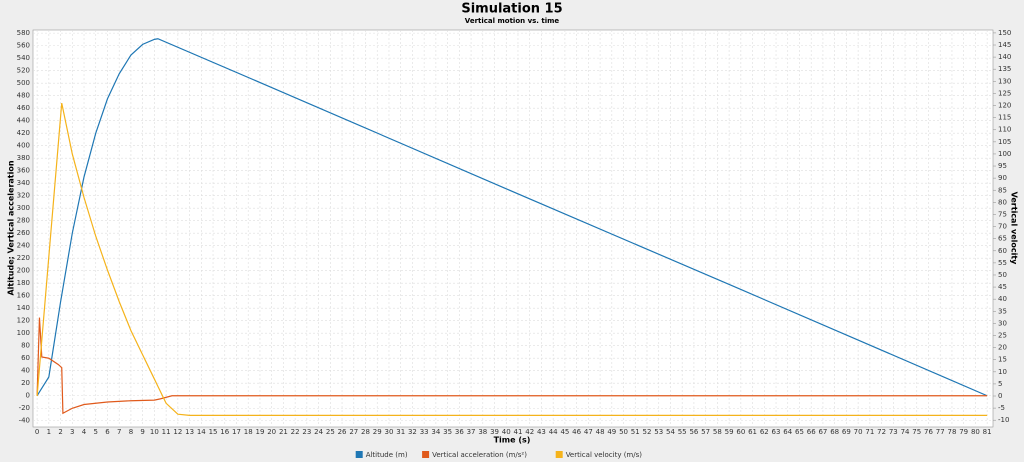 This screenshot has width=1024, height=462. Describe the element at coordinates (24, 421) in the screenshot. I see `y-tick-label: -40` at that location.